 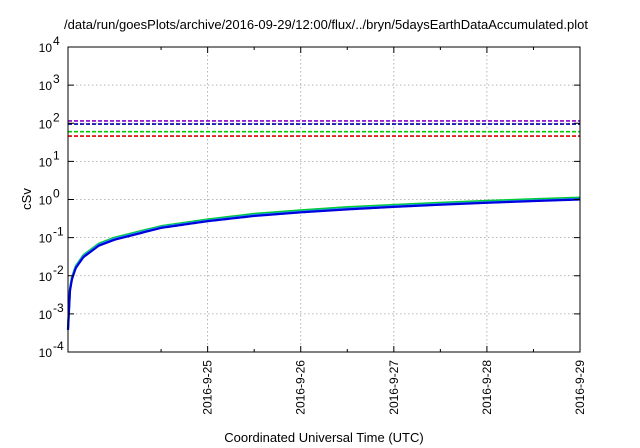 I want to click on y-tick-exponent: 2, so click(x=56, y=117).